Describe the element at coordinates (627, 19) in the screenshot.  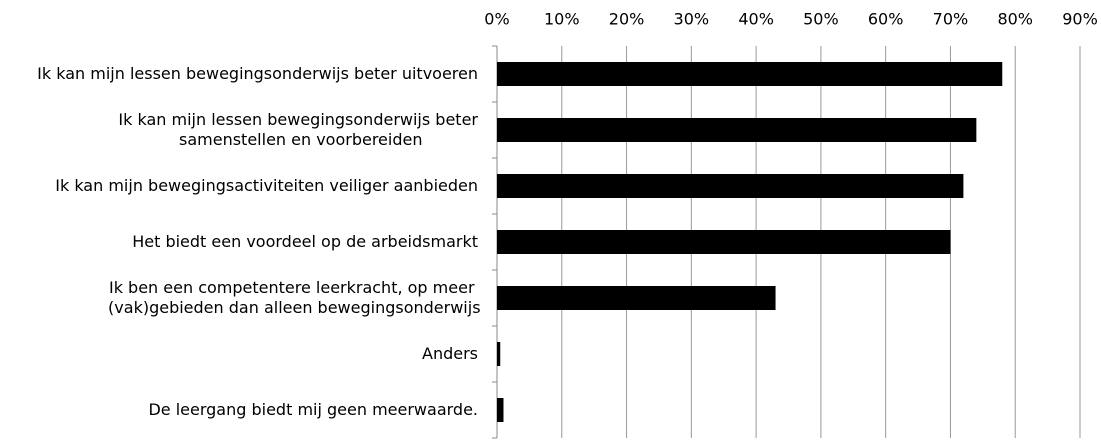
I see `x-tick-label: 20%` at that location.